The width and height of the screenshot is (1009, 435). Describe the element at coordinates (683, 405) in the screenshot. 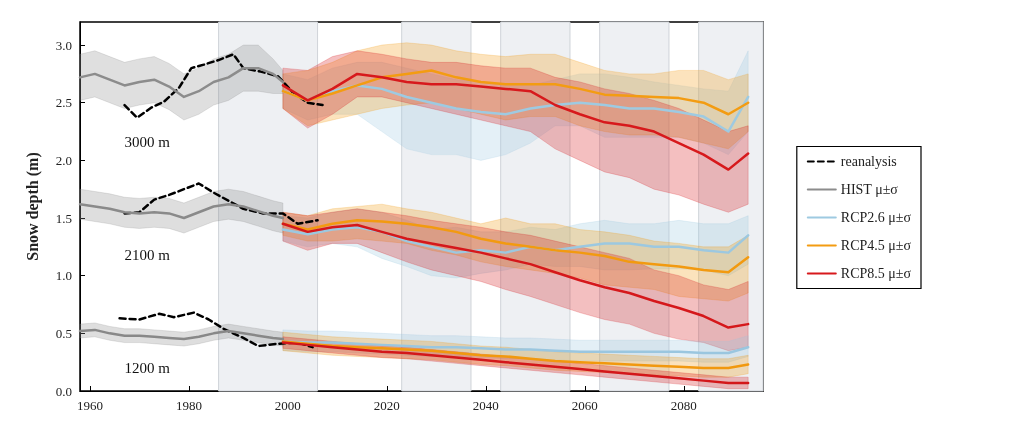

I see `x-tick-label: 2080` at that location.